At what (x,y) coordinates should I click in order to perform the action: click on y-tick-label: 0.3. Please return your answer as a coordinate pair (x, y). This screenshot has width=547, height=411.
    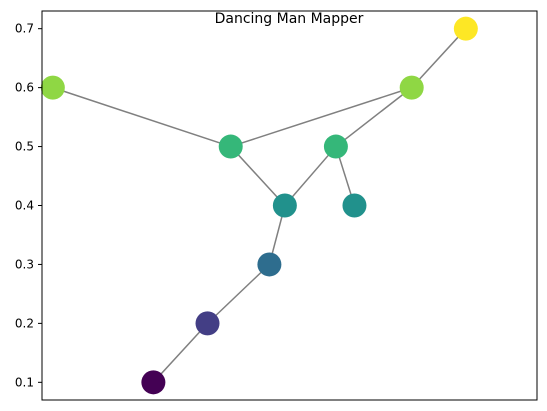
    Looking at the image, I should click on (24, 264).